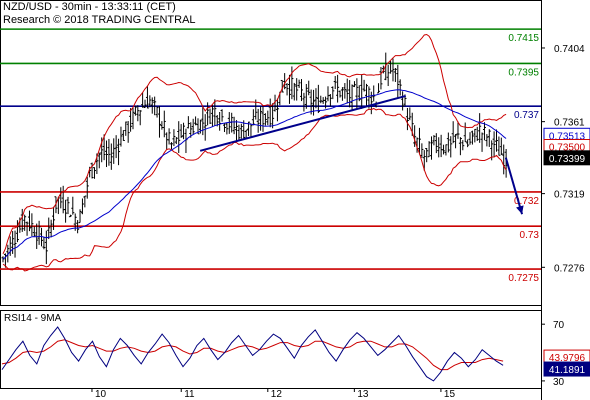 This screenshot has width=590, height=400. I want to click on y-tick-label: 0.7276, so click(569, 268).